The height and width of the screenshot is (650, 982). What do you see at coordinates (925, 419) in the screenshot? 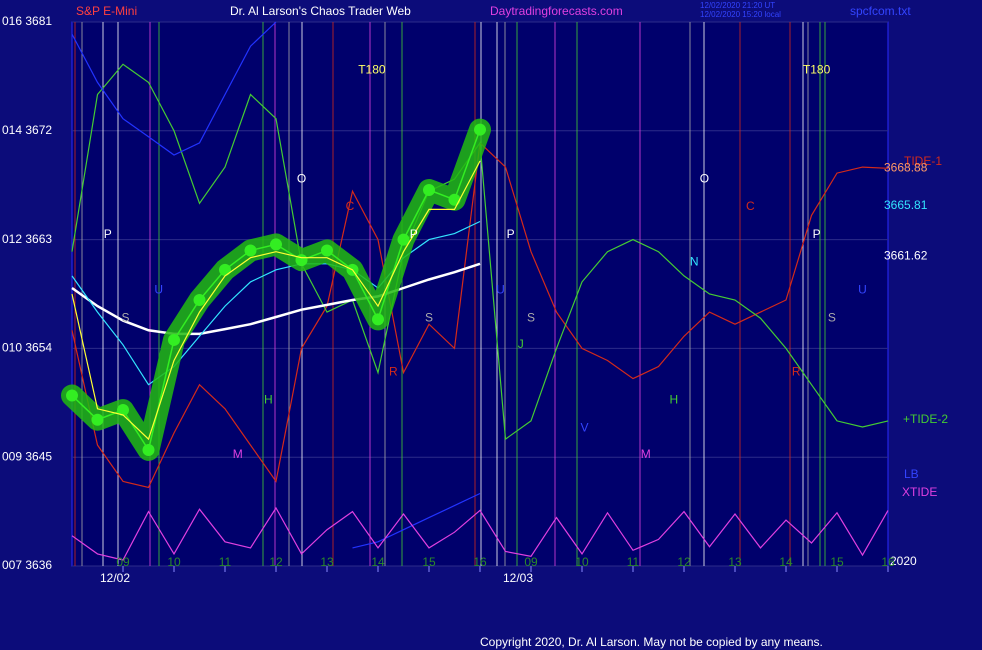
I see `series-label: +TIDE-2` at bounding box center [925, 419].